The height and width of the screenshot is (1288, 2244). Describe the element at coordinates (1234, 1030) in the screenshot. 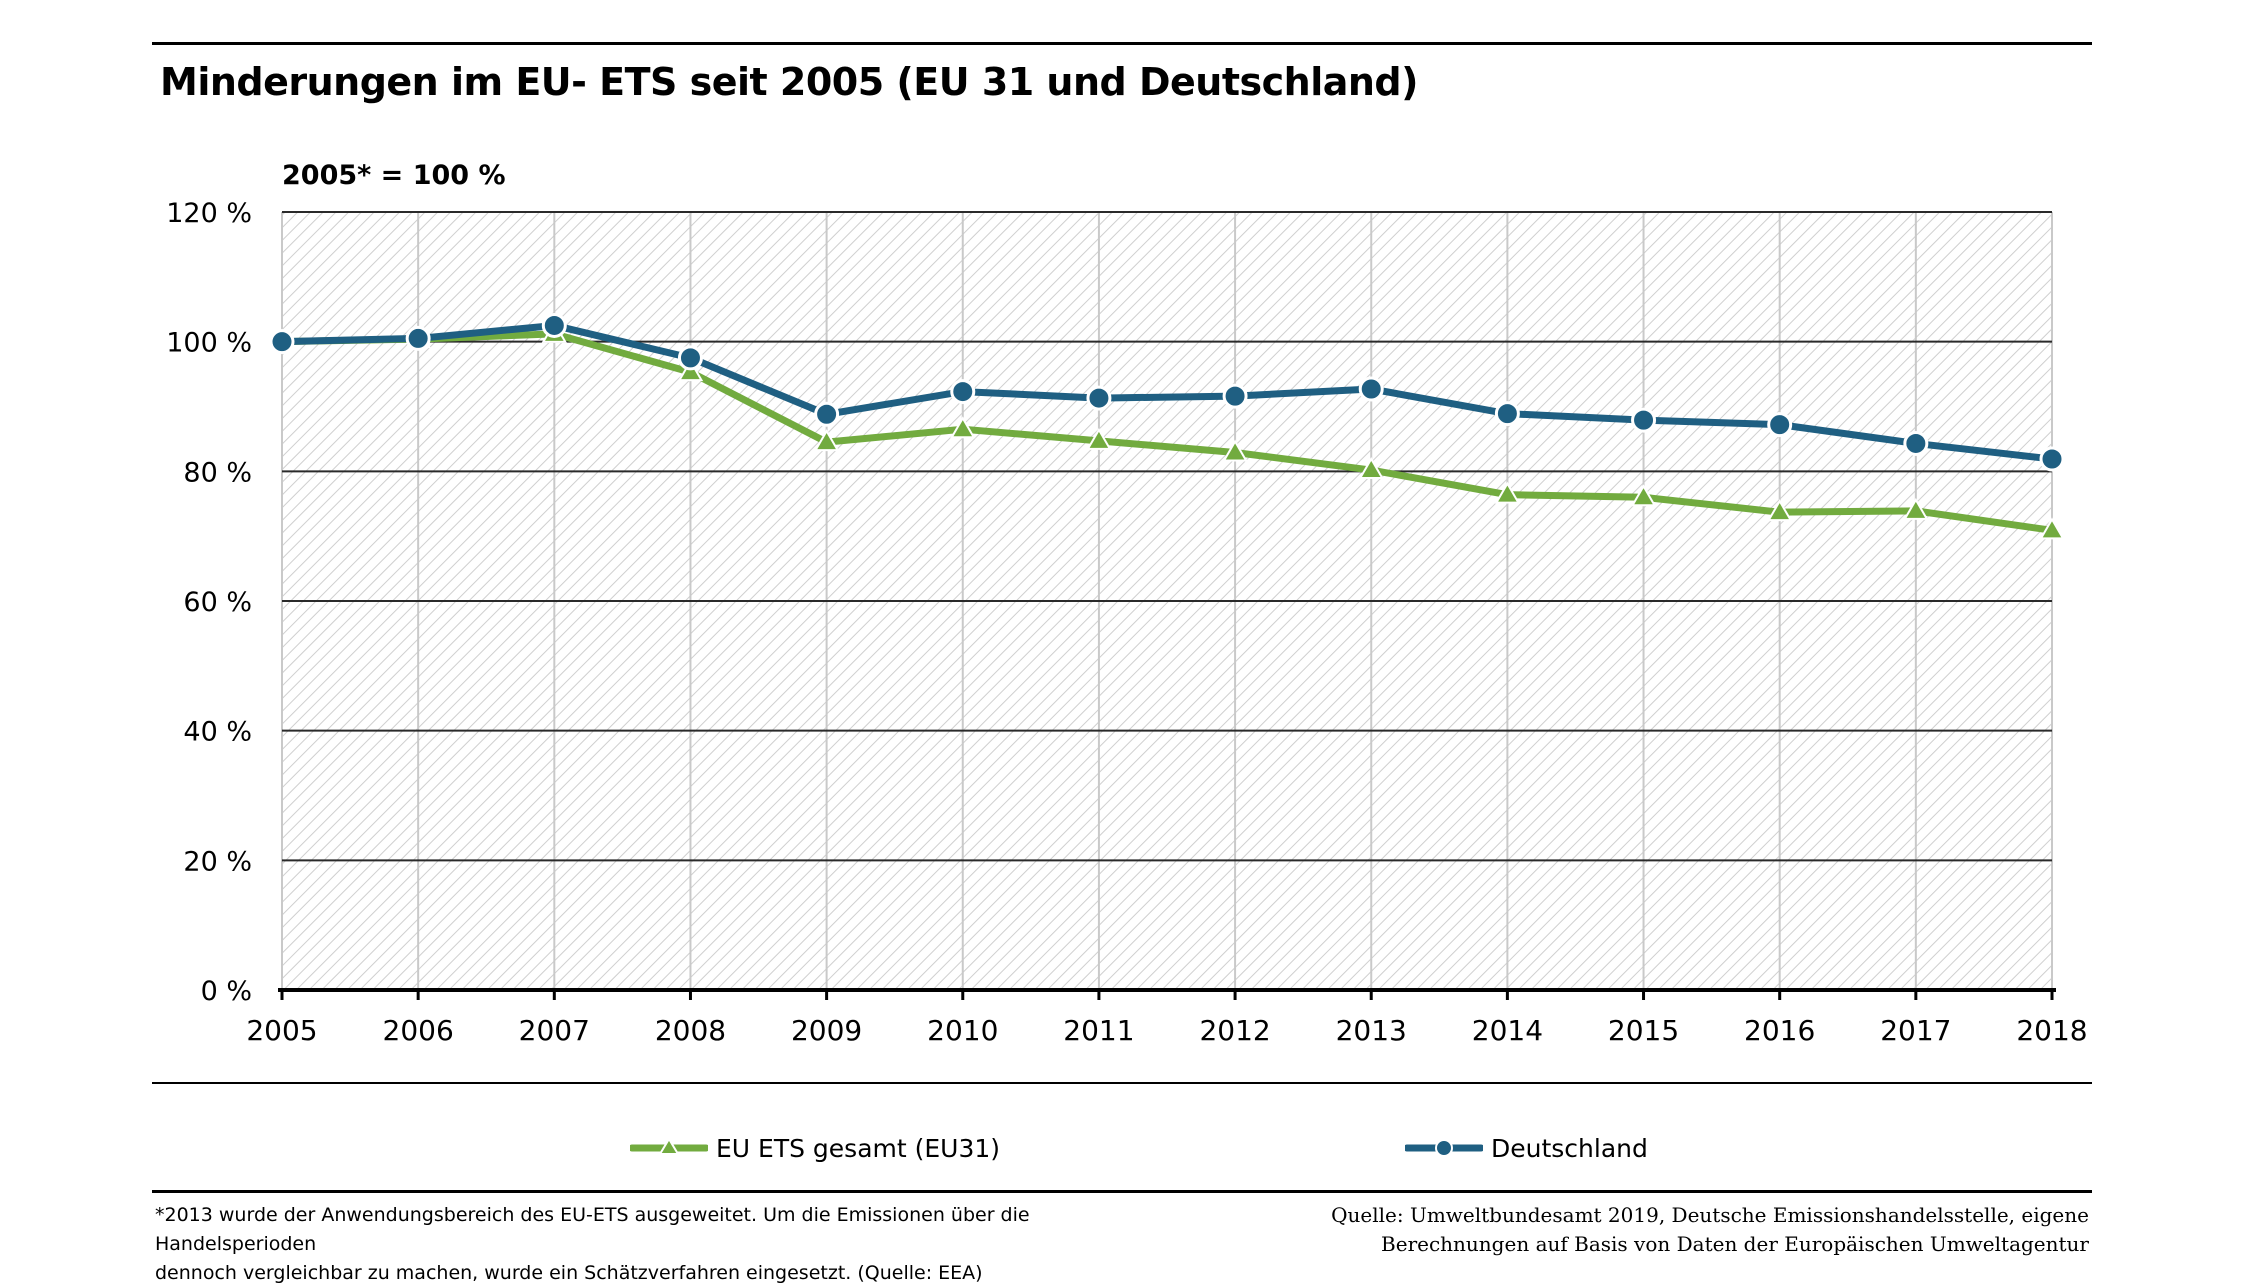

I see `x-tick-label: 2012` at that location.